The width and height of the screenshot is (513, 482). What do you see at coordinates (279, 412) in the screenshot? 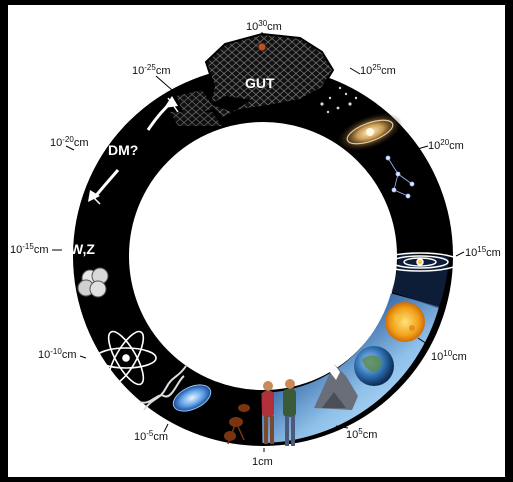
I see `people-icon` at bounding box center [279, 412].